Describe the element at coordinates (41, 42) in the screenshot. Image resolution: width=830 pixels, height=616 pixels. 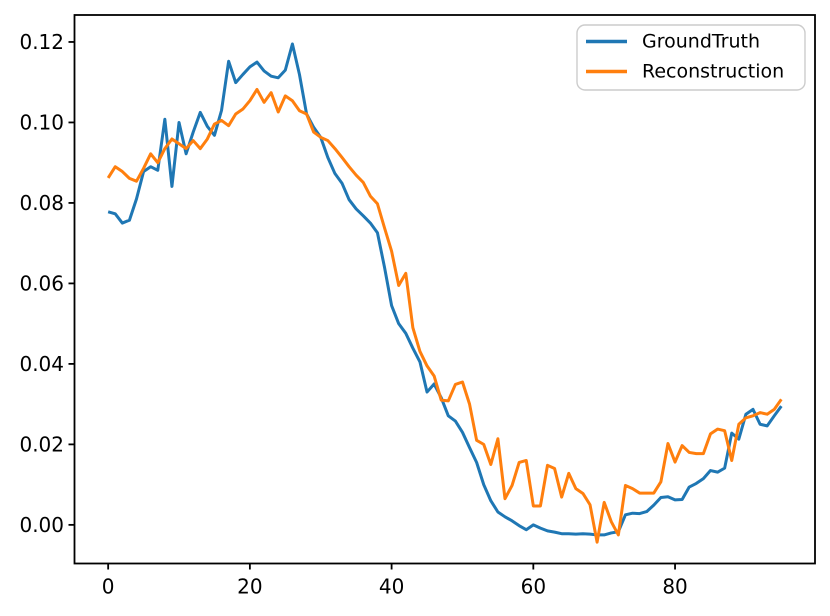
I see `y-tick-label: 0.12` at that location.